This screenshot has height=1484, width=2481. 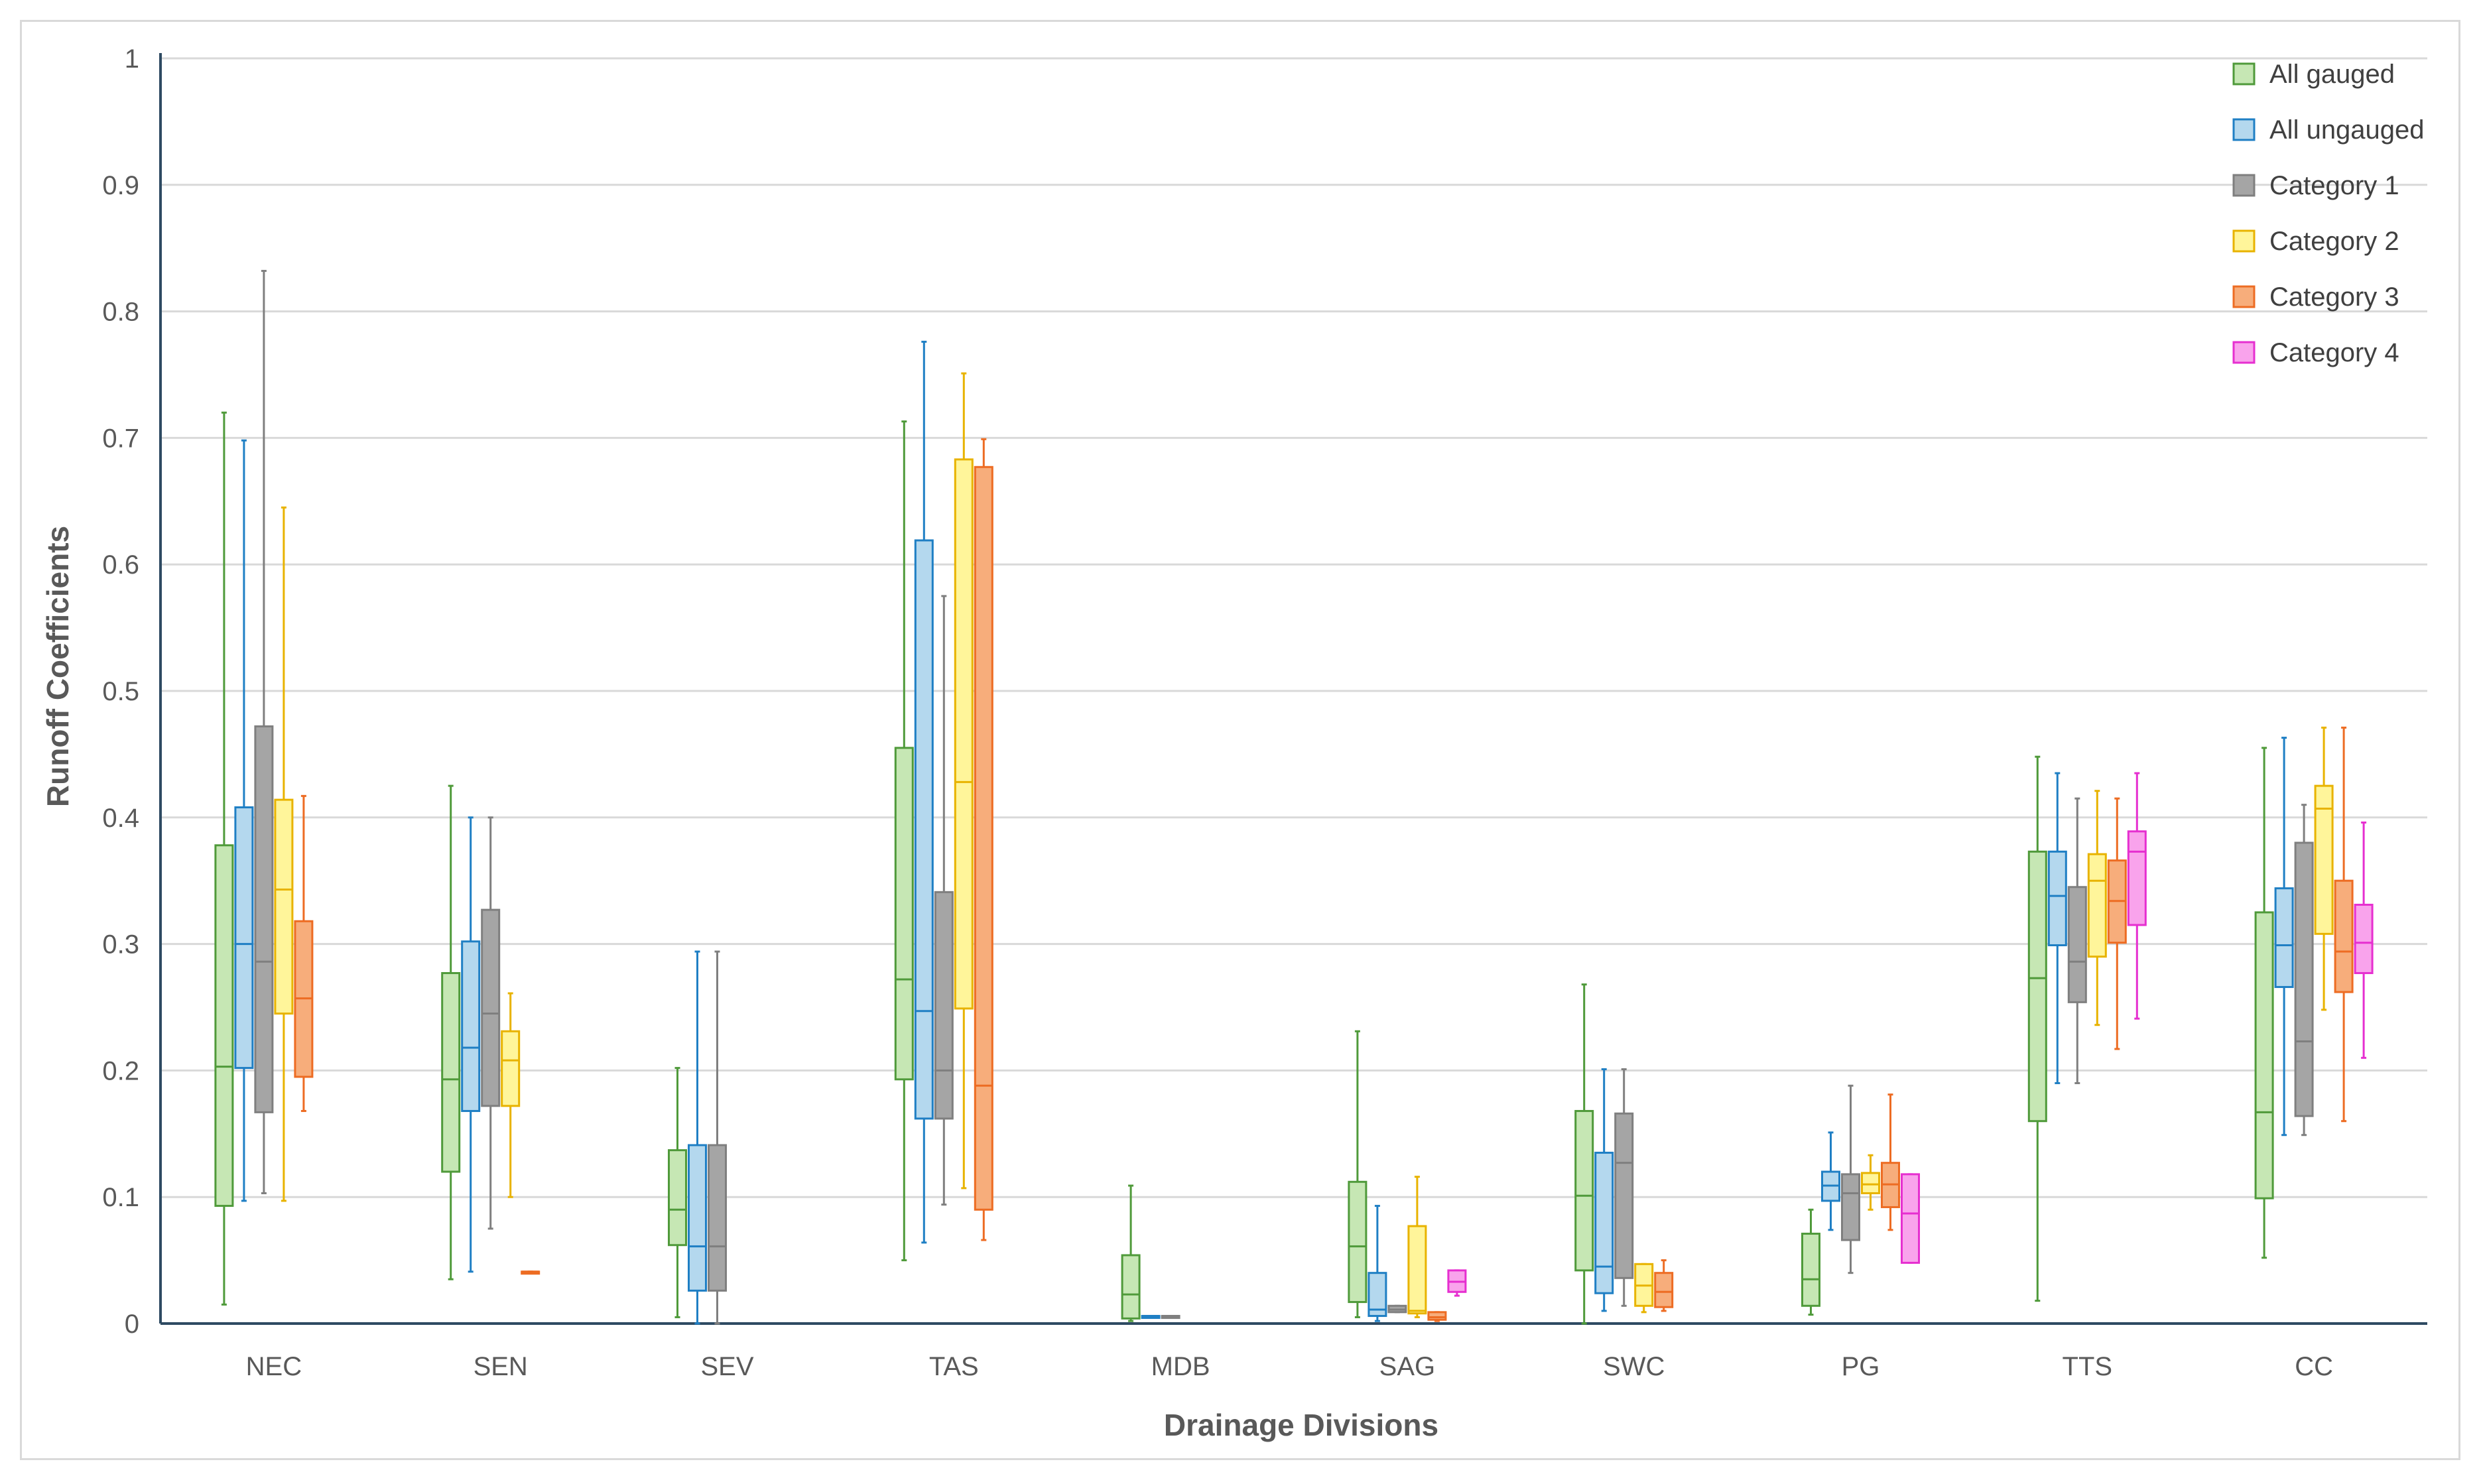 What do you see at coordinates (2314, 1367) in the screenshot?
I see `x-tick-label: CC` at bounding box center [2314, 1367].